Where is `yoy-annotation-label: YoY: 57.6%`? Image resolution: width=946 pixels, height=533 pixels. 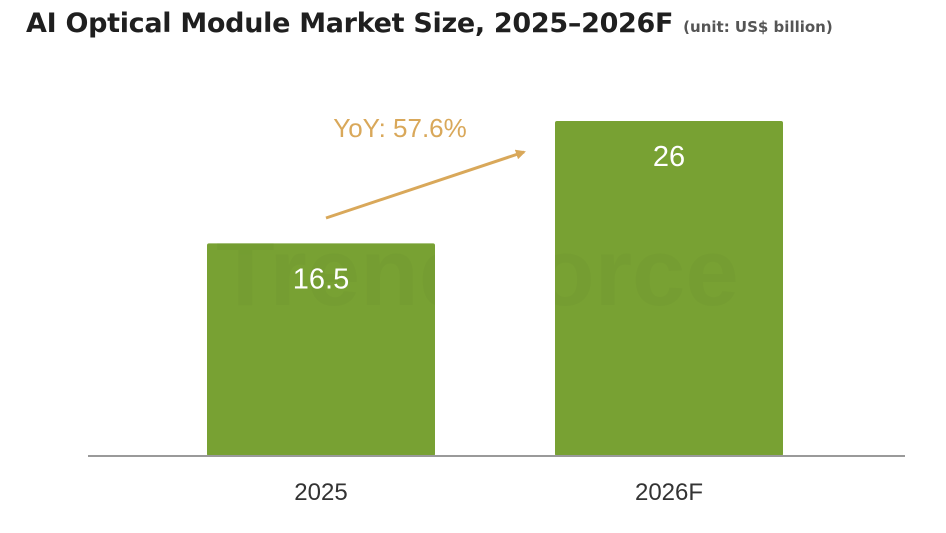
yoy-annotation-label: YoY: 57.6% is located at coordinates (400, 128).